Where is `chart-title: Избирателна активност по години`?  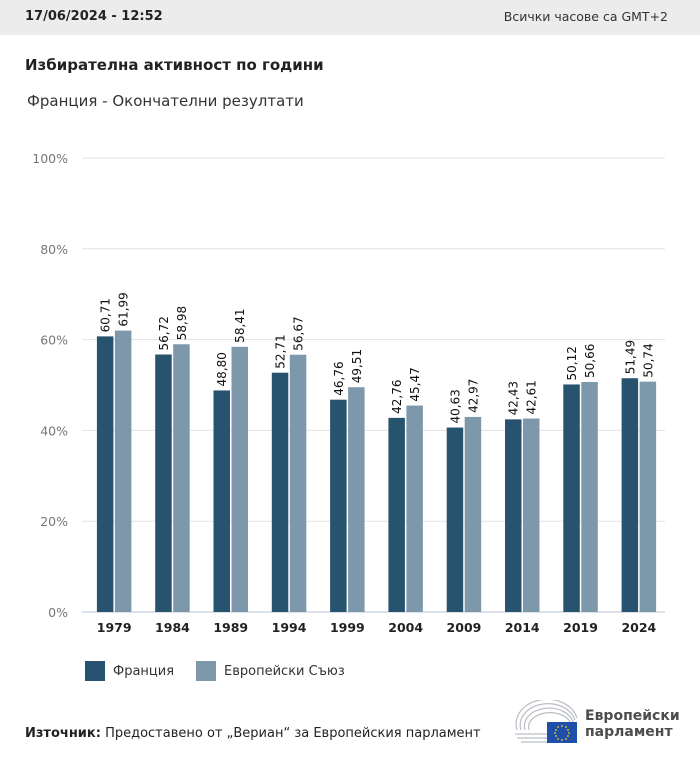 chart-title: Избирателна активност по години is located at coordinates (174, 65).